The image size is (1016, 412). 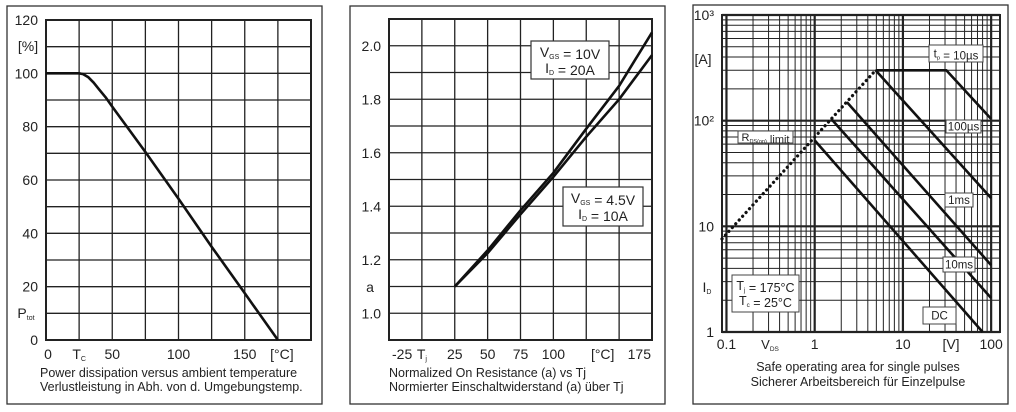 What do you see at coordinates (30, 180) in the screenshot?
I see `y-tick-label: 60` at bounding box center [30, 180].